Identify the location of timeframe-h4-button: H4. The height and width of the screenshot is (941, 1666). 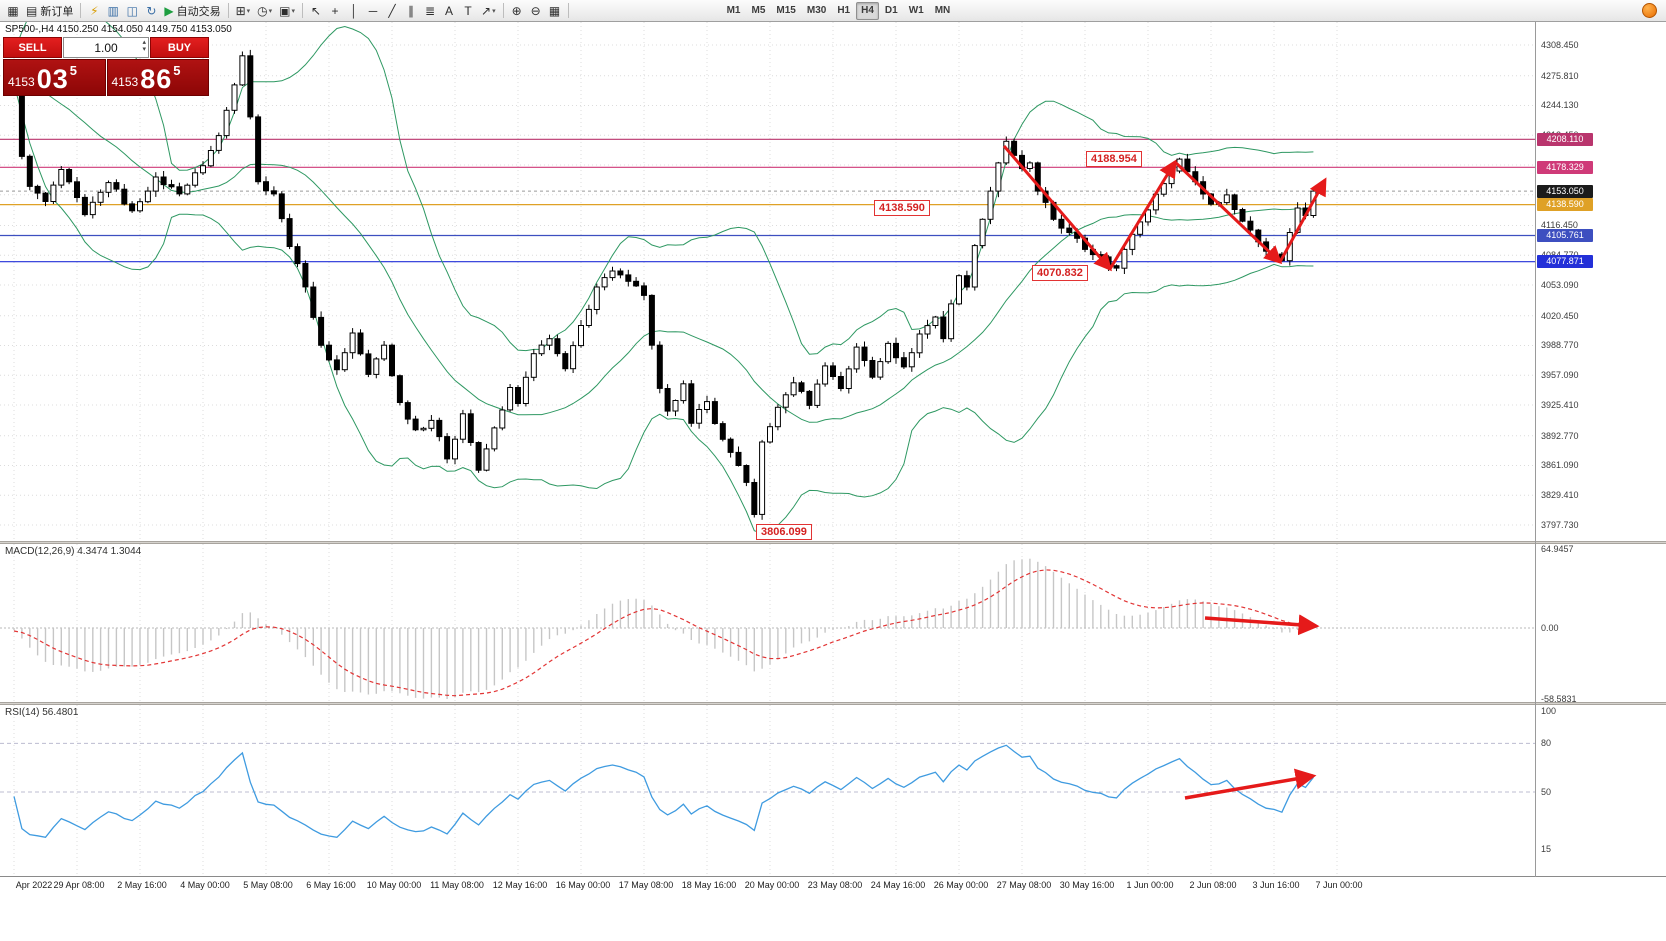
(867, 10).